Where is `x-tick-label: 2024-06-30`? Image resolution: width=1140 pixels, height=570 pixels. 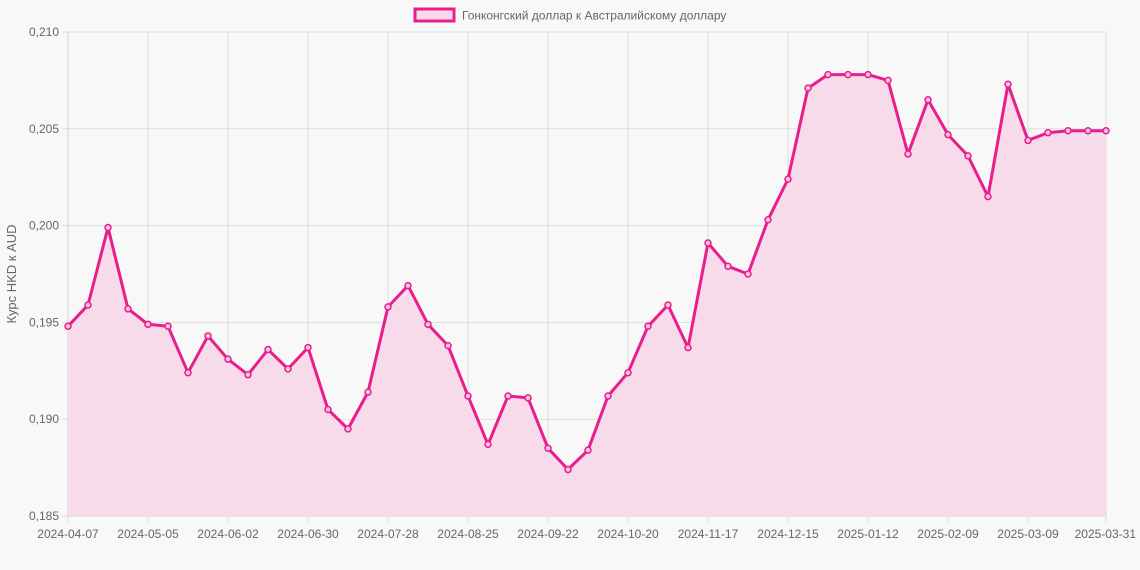 x-tick-label: 2024-06-30 is located at coordinates (308, 534).